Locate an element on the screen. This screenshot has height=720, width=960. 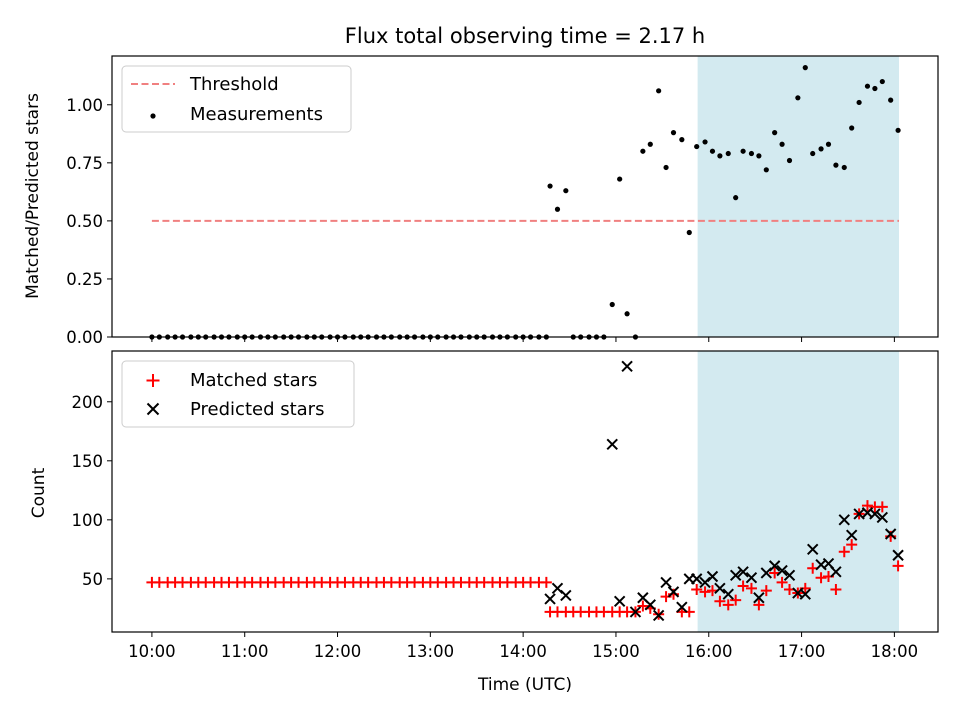
top-legend: Threshold Measurements is located at coordinates (236, 99).